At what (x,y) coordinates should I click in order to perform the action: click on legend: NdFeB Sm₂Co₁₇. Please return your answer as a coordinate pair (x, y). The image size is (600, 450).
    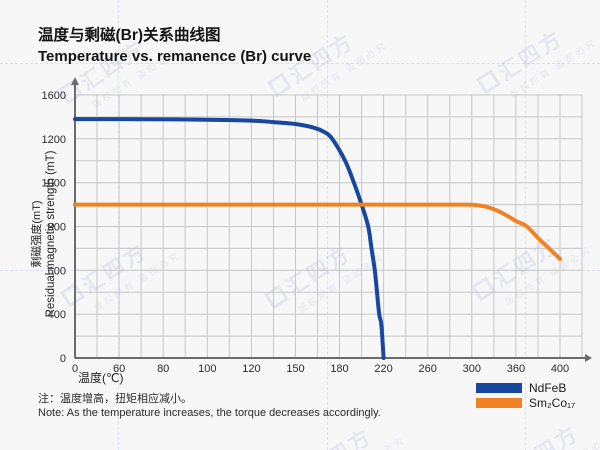
    Looking at the image, I should click on (525, 397).